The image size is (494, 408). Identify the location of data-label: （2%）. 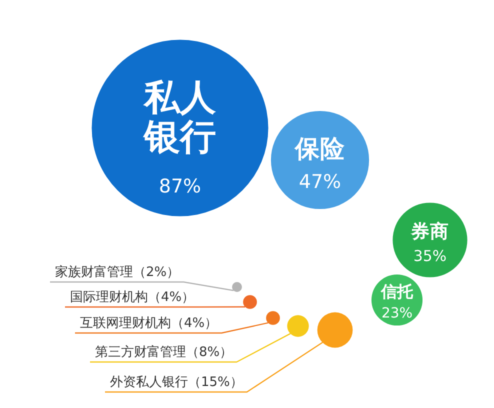
(156, 272).